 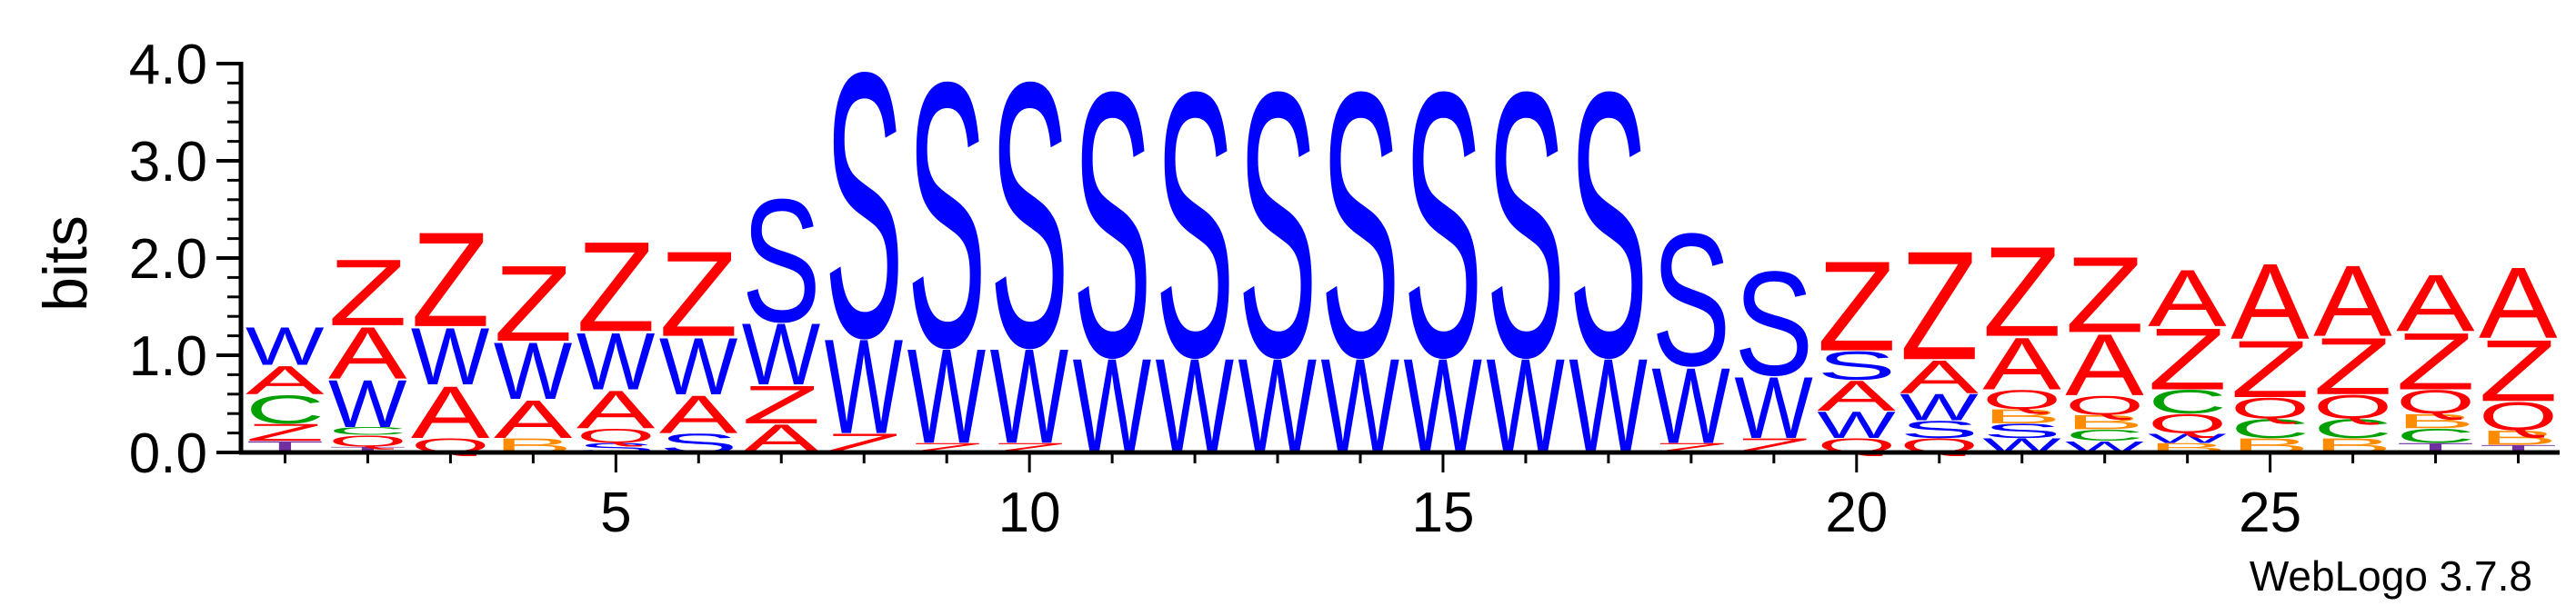 I want to click on logo-letter-A-pos-28: A, so click(x=2518, y=302).